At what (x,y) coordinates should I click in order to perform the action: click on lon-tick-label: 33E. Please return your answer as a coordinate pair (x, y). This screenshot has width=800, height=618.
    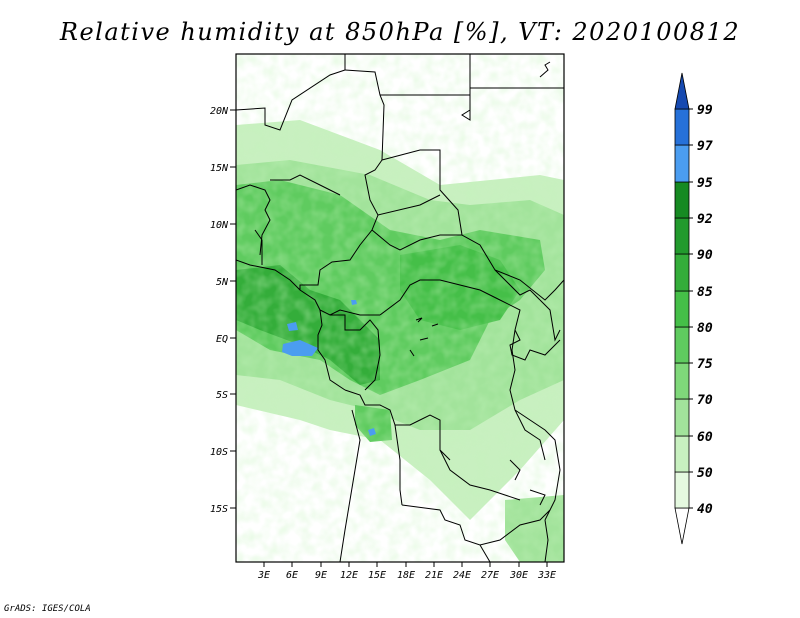
    Looking at the image, I should click on (546, 575).